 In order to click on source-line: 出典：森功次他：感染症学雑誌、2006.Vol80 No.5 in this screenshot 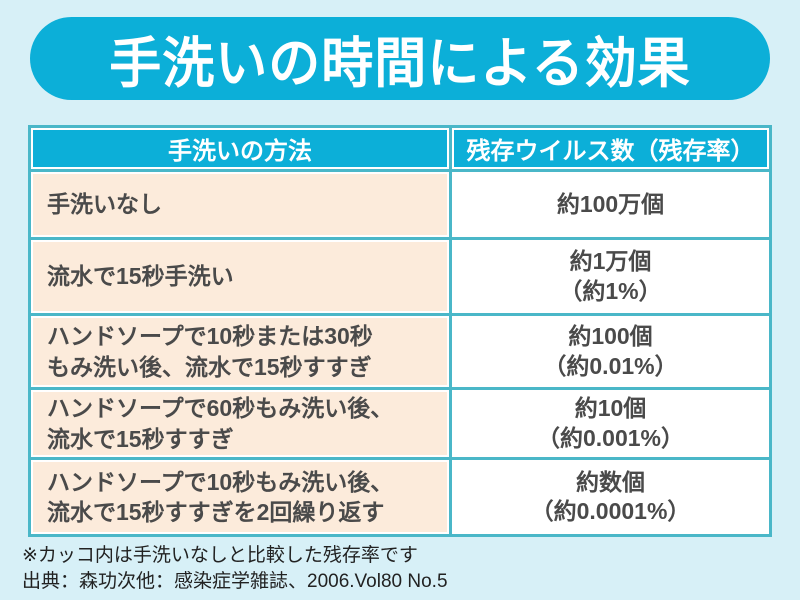, I will do `click(235, 581)`.